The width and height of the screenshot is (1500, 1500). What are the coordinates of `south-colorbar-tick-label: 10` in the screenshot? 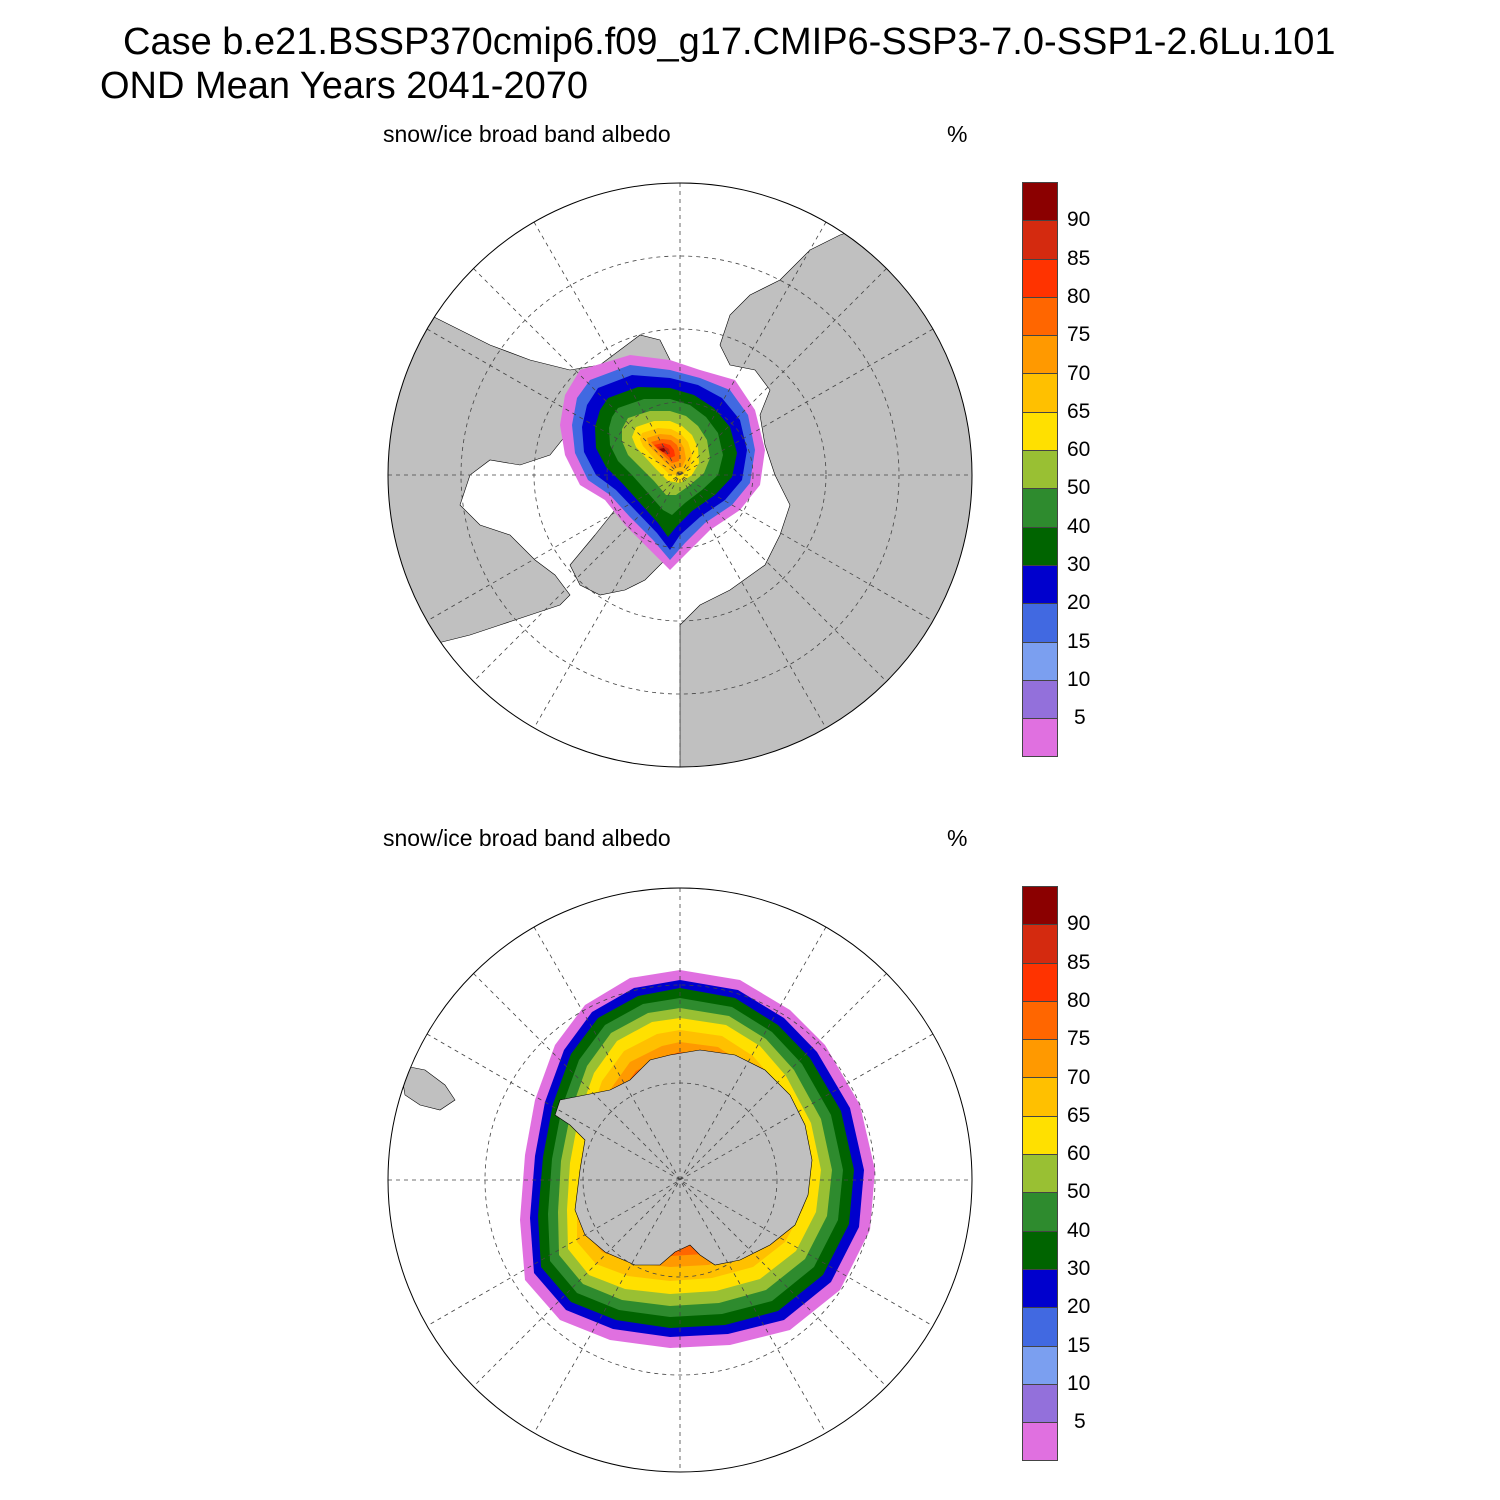 It's located at (1079, 1383).